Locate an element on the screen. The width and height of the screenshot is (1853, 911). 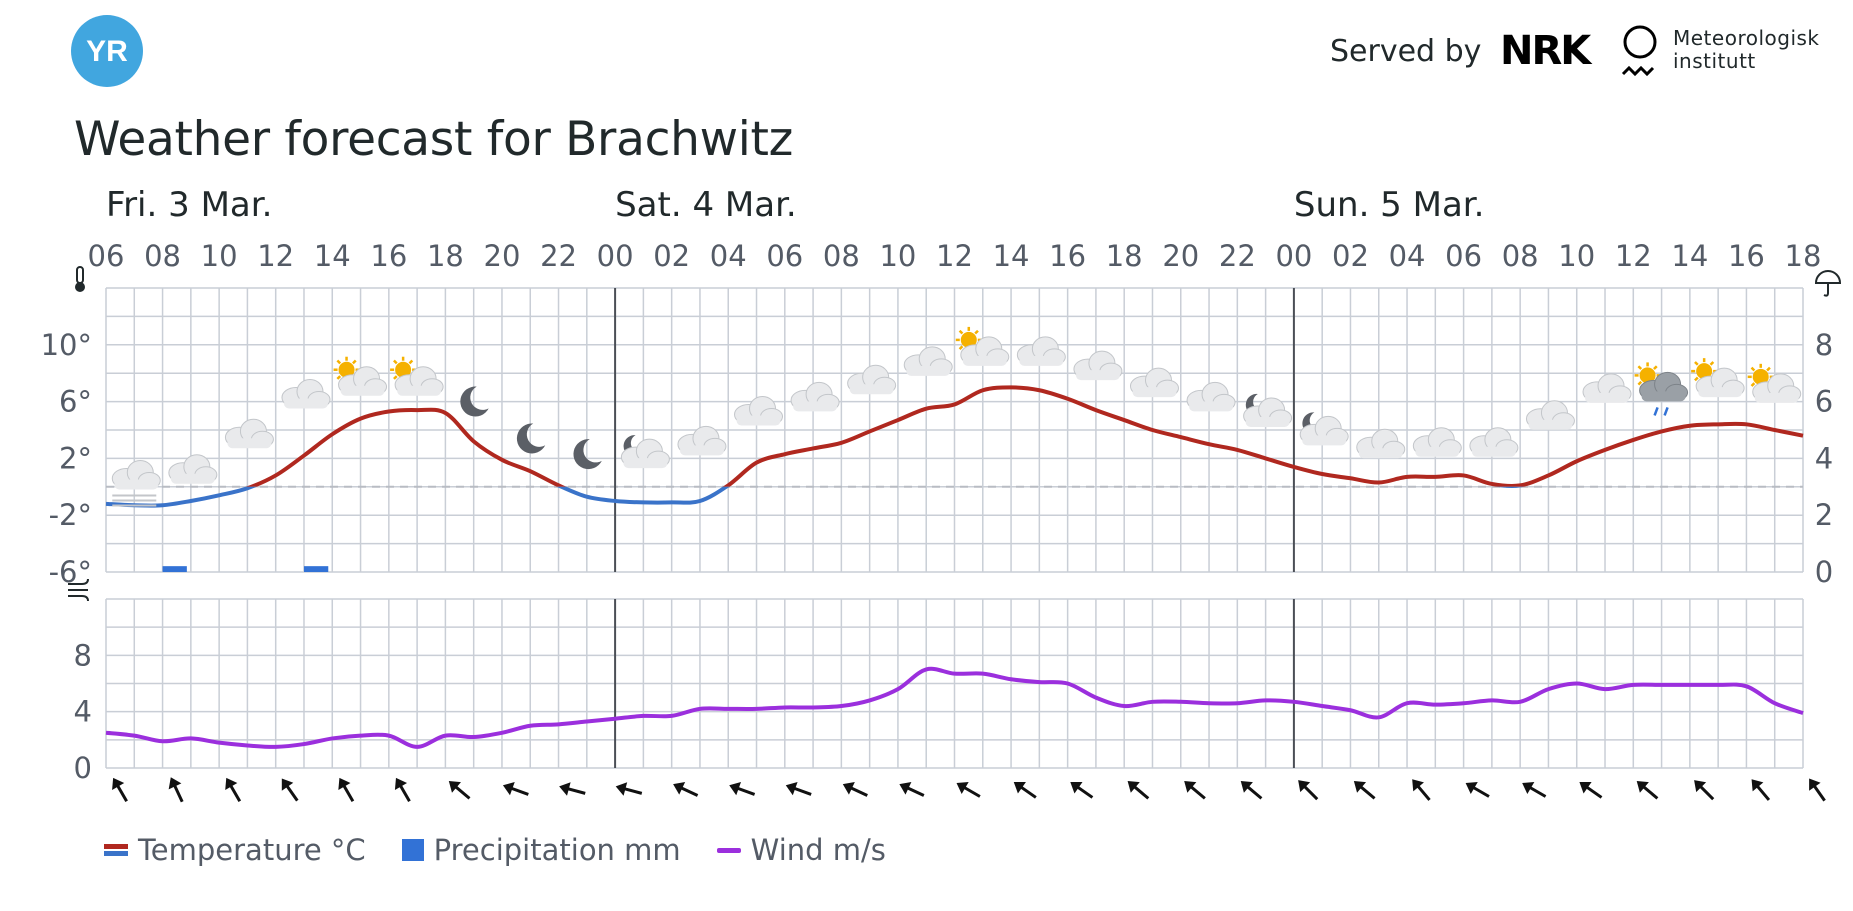
moon-crescent is located at coordinates (474, 401).